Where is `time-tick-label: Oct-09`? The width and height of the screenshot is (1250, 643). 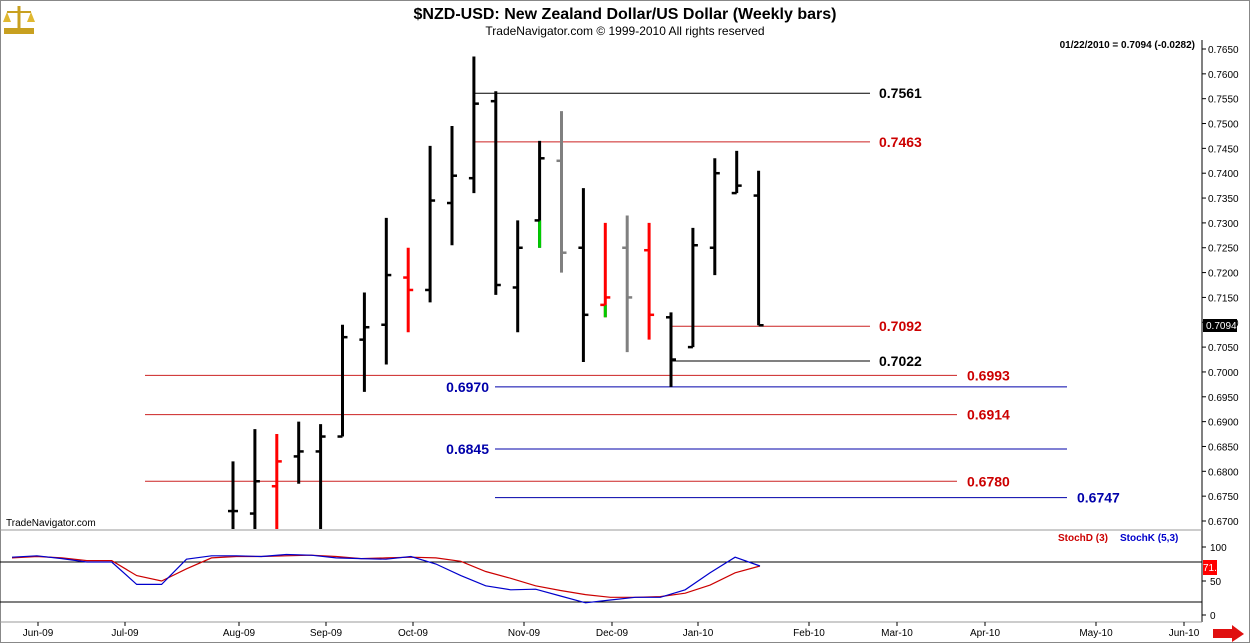
time-tick-label: Oct-09 is located at coordinates (413, 633).